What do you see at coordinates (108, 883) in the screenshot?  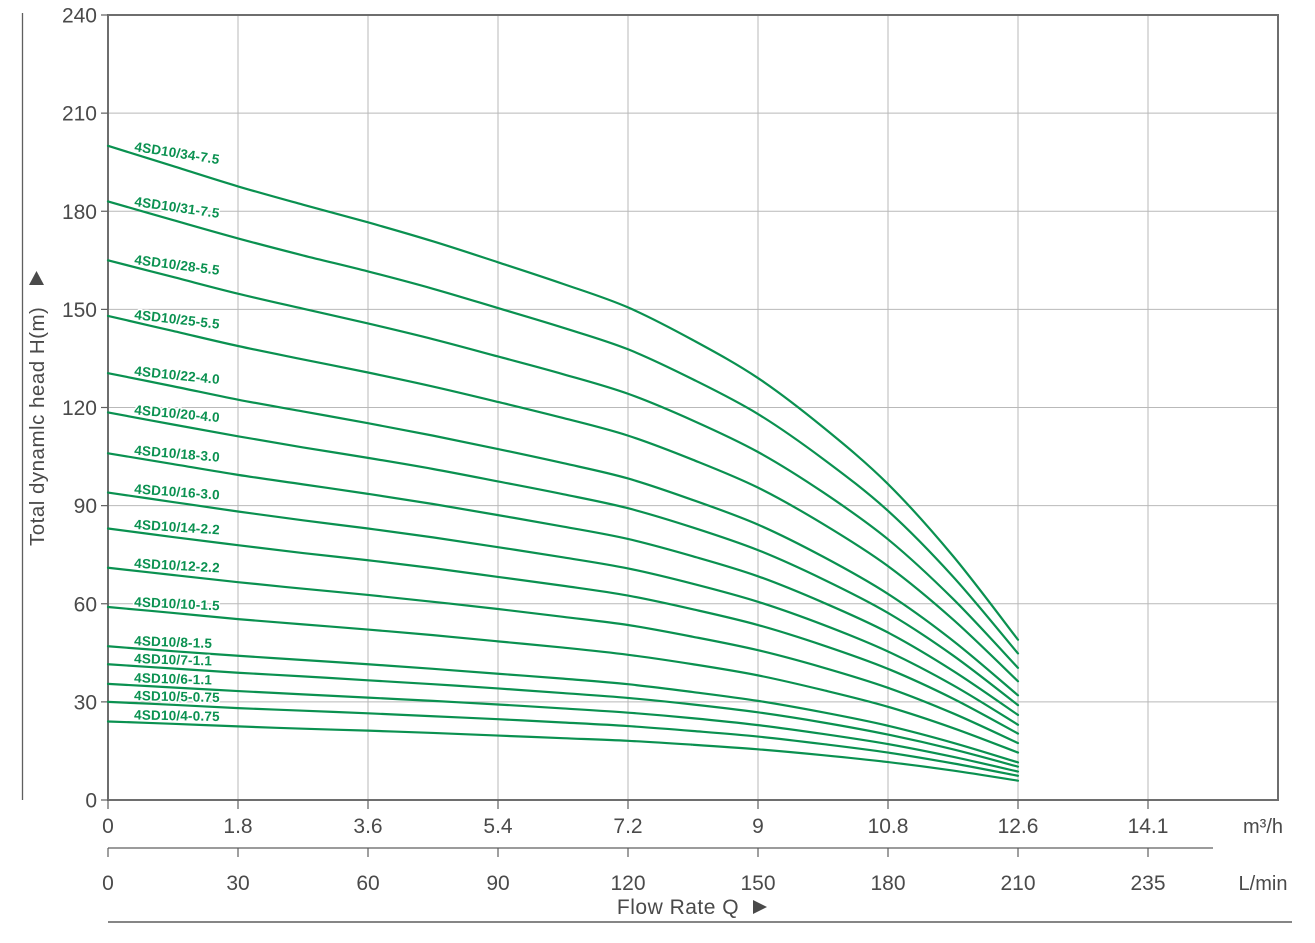 I see `x-tick-label-lmin: 0` at bounding box center [108, 883].